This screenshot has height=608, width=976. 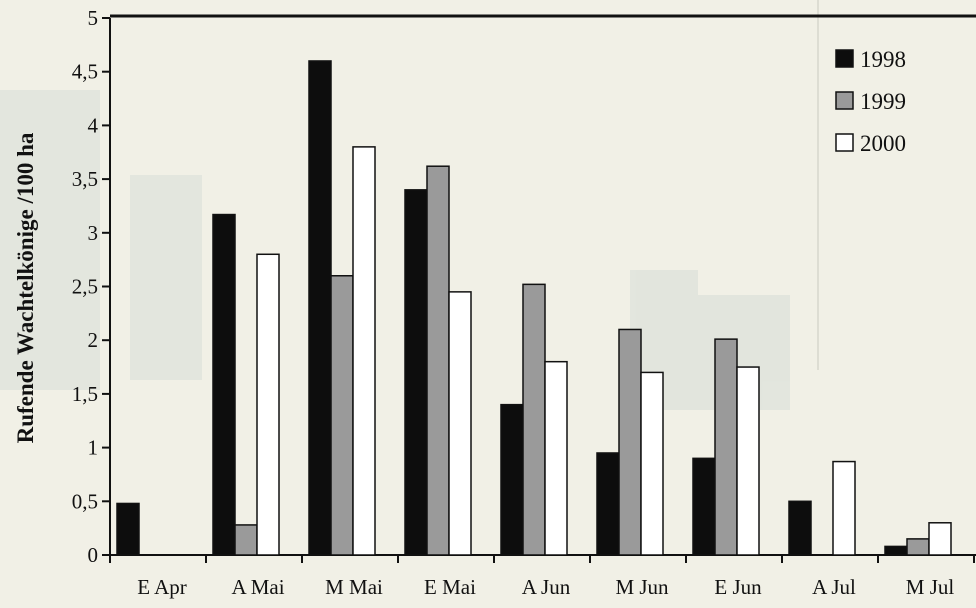 What do you see at coordinates (883, 143) in the screenshot?
I see `legend-label: 2000` at bounding box center [883, 143].